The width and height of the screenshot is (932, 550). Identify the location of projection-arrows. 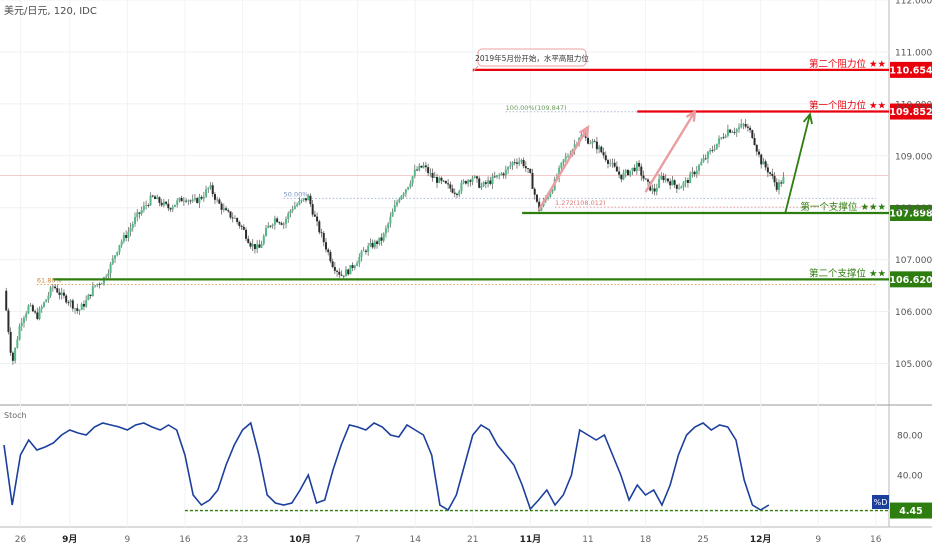
(642, 139).